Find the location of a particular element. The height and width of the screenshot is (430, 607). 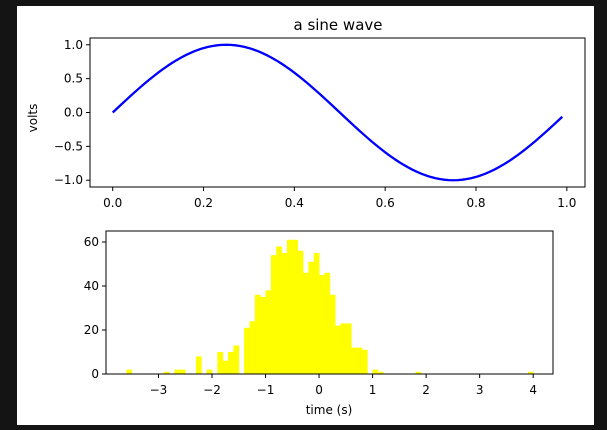

x-tick-label: −3 is located at coordinates (159, 390).